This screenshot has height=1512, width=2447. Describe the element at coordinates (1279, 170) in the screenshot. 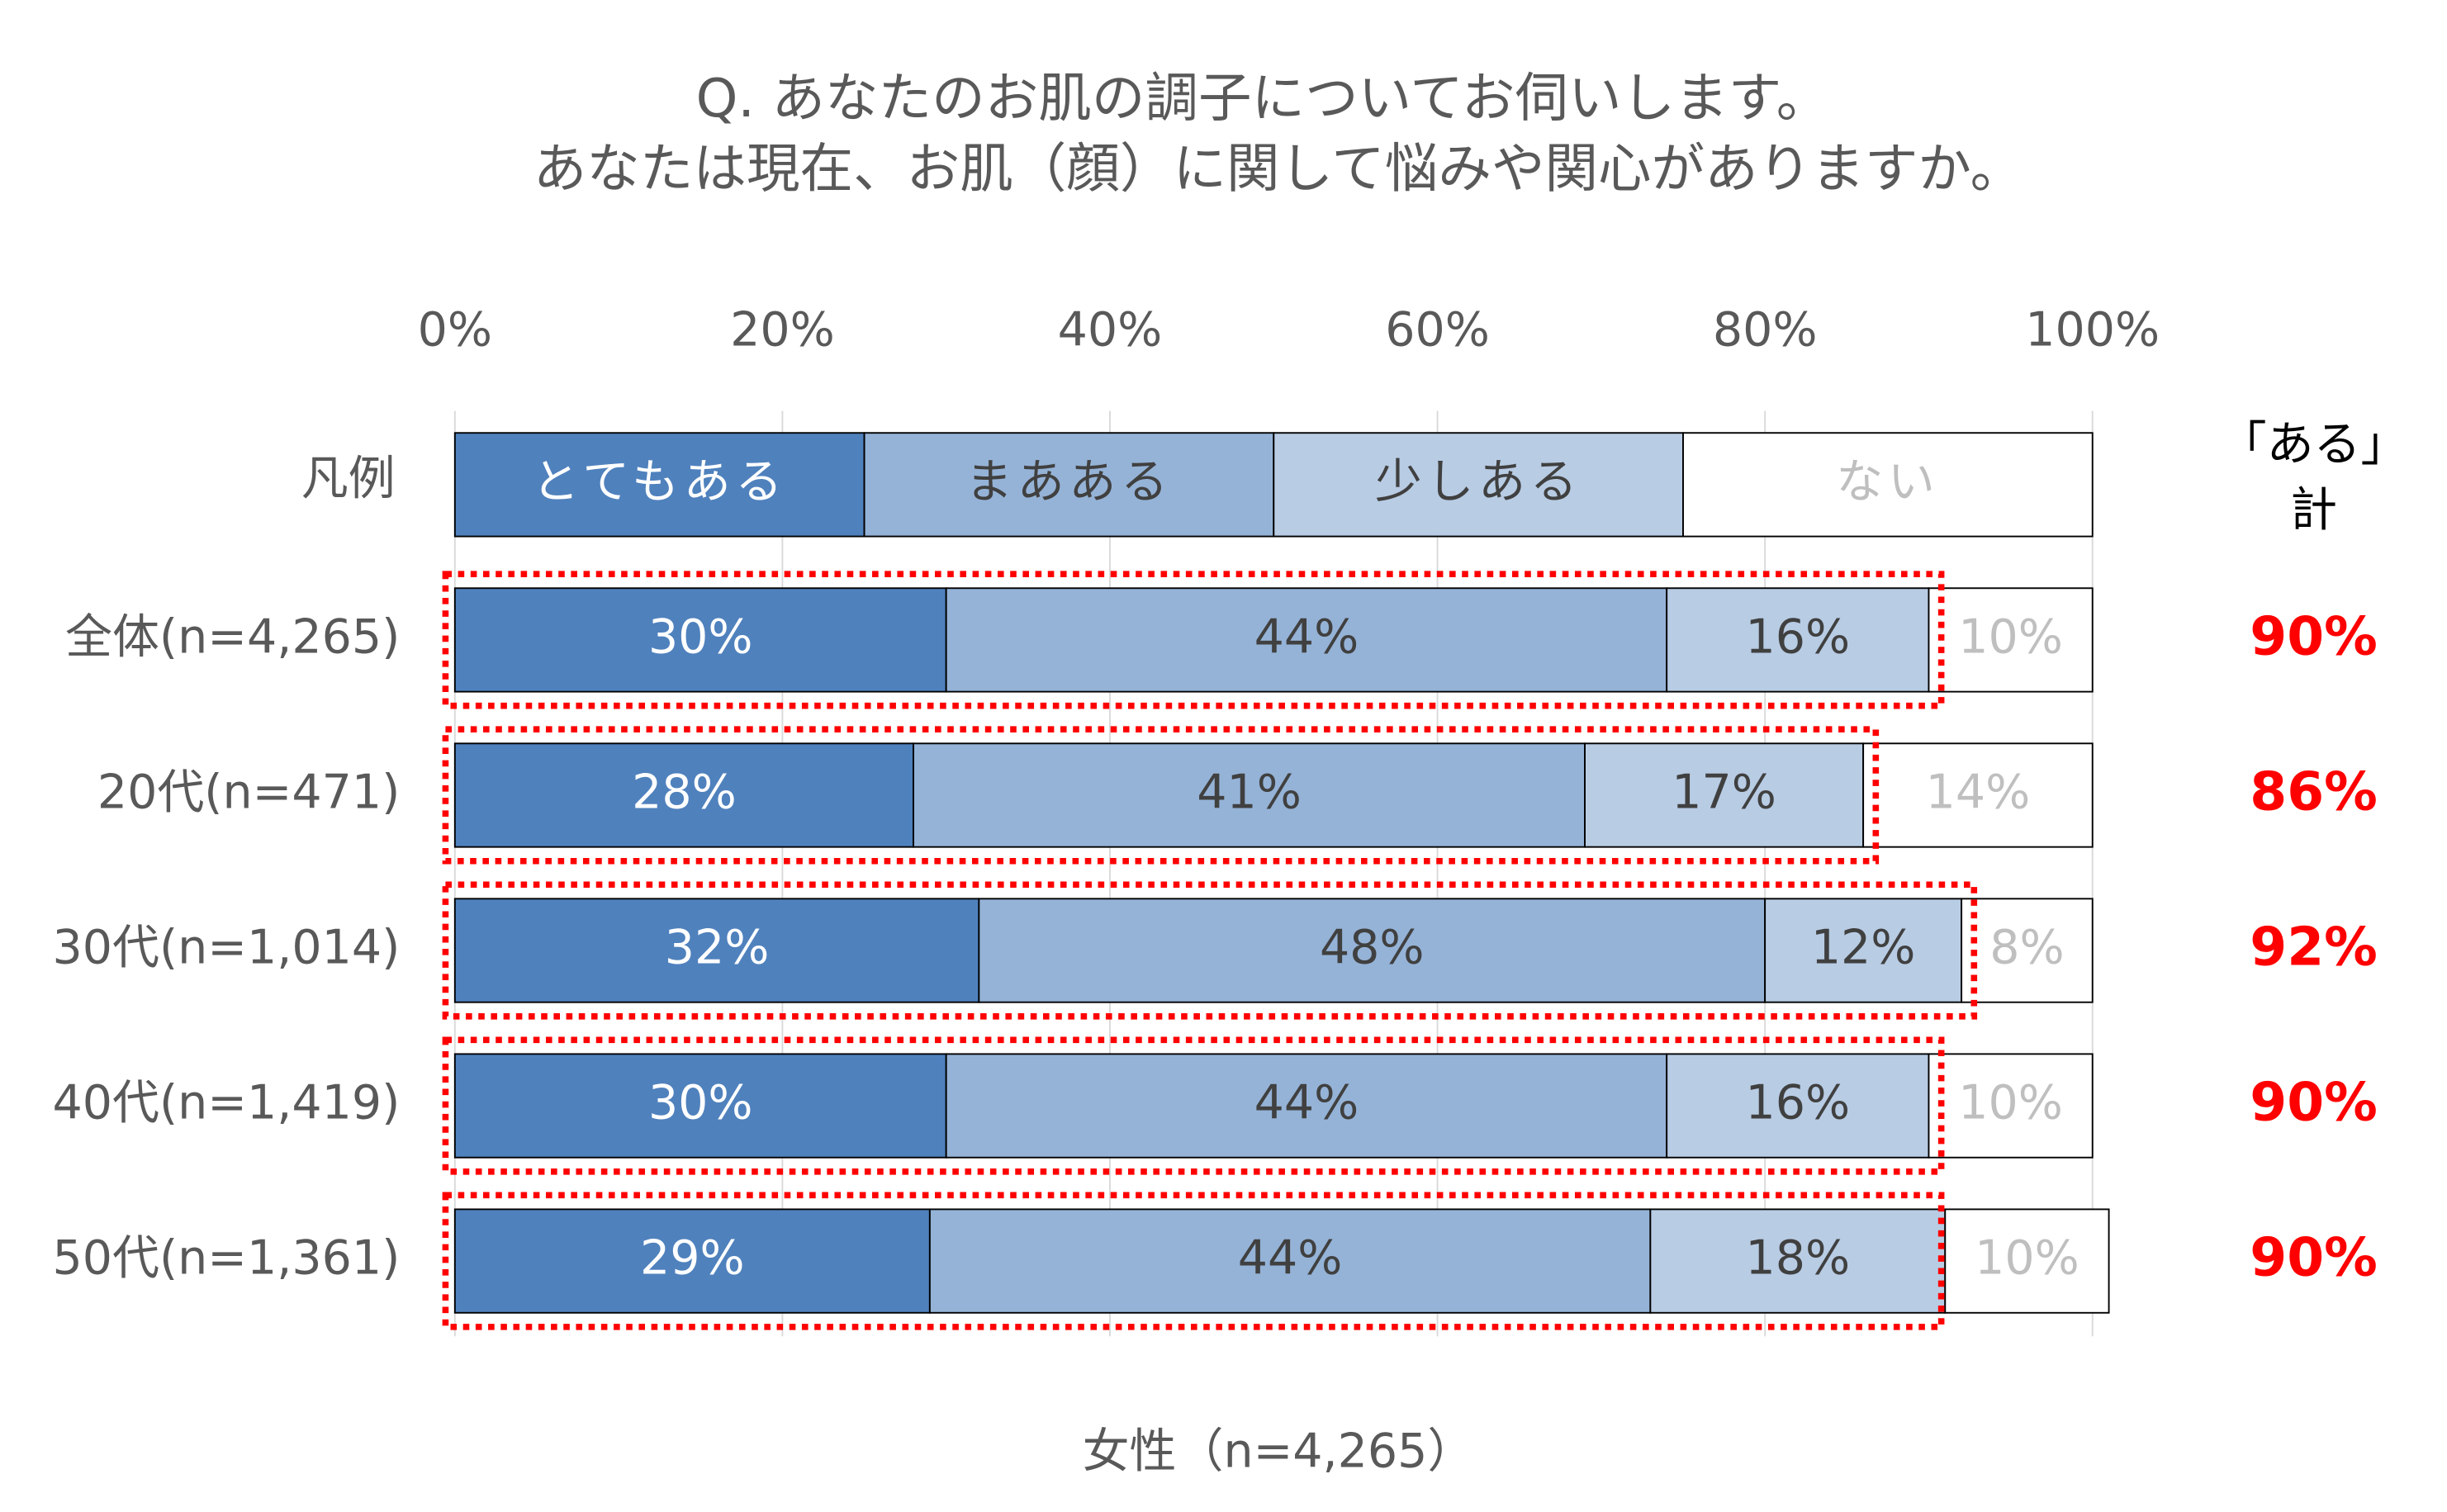

I see `chart-title: あなたは現在、お肌（顔）に関して悩みや関心がありますか。` at that location.